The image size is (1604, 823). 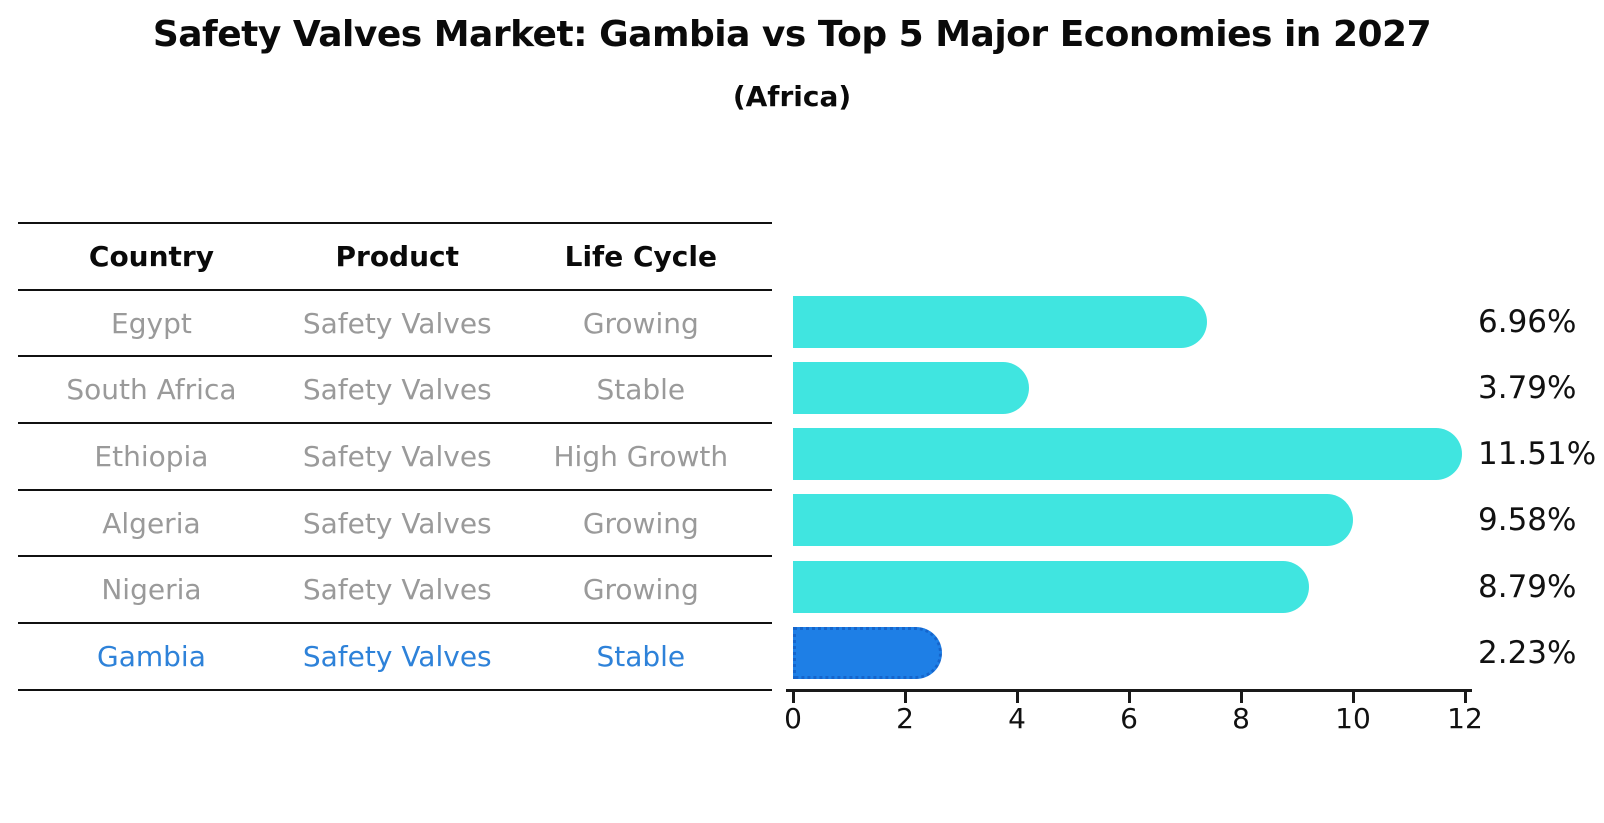 I want to click on x-axis-tick-label: 6, so click(x=1129, y=718).